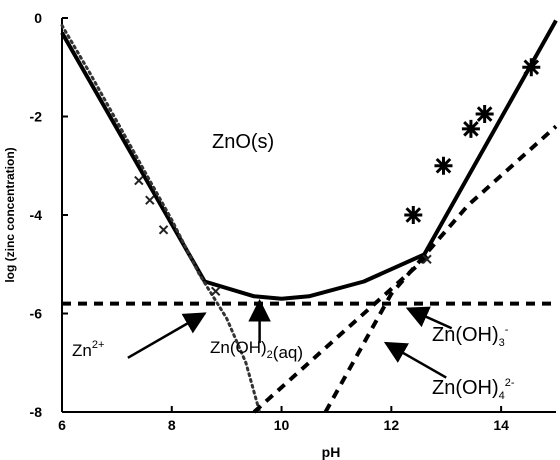  I want to click on region-label: ZnO(s), so click(243, 142).